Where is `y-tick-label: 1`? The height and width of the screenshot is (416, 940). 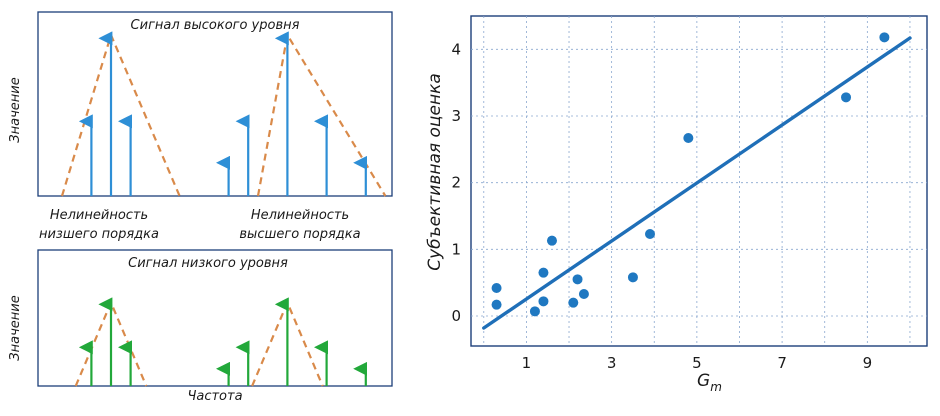 y-tick-label: 1 is located at coordinates (456, 249).